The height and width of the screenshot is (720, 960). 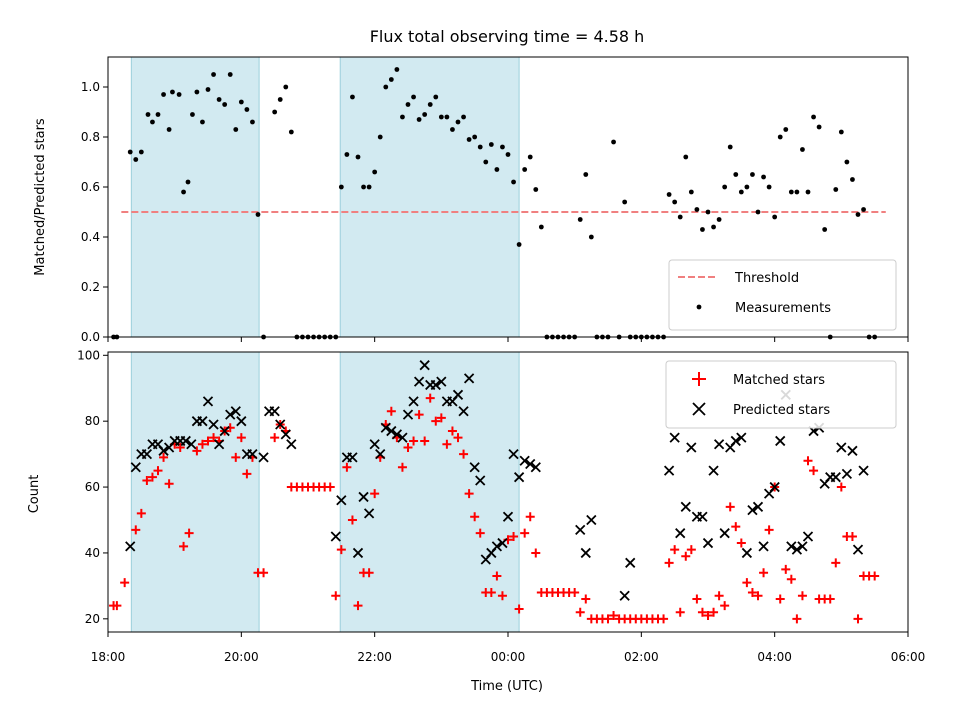 What do you see at coordinates (88, 355) in the screenshot?
I see `bottom-y-tick-label: 100` at bounding box center [88, 355].